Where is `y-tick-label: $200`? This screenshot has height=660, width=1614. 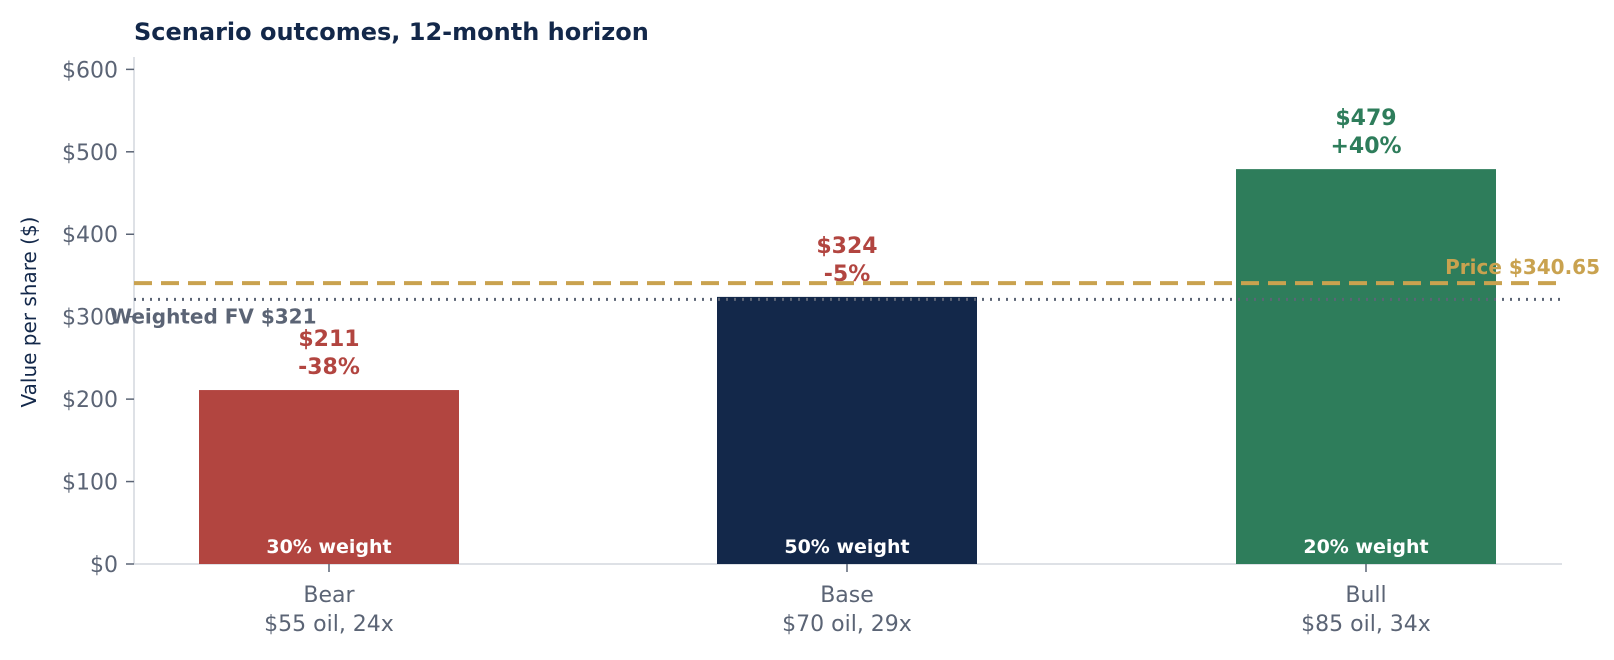 y-tick-label: $200 is located at coordinates (90, 400).